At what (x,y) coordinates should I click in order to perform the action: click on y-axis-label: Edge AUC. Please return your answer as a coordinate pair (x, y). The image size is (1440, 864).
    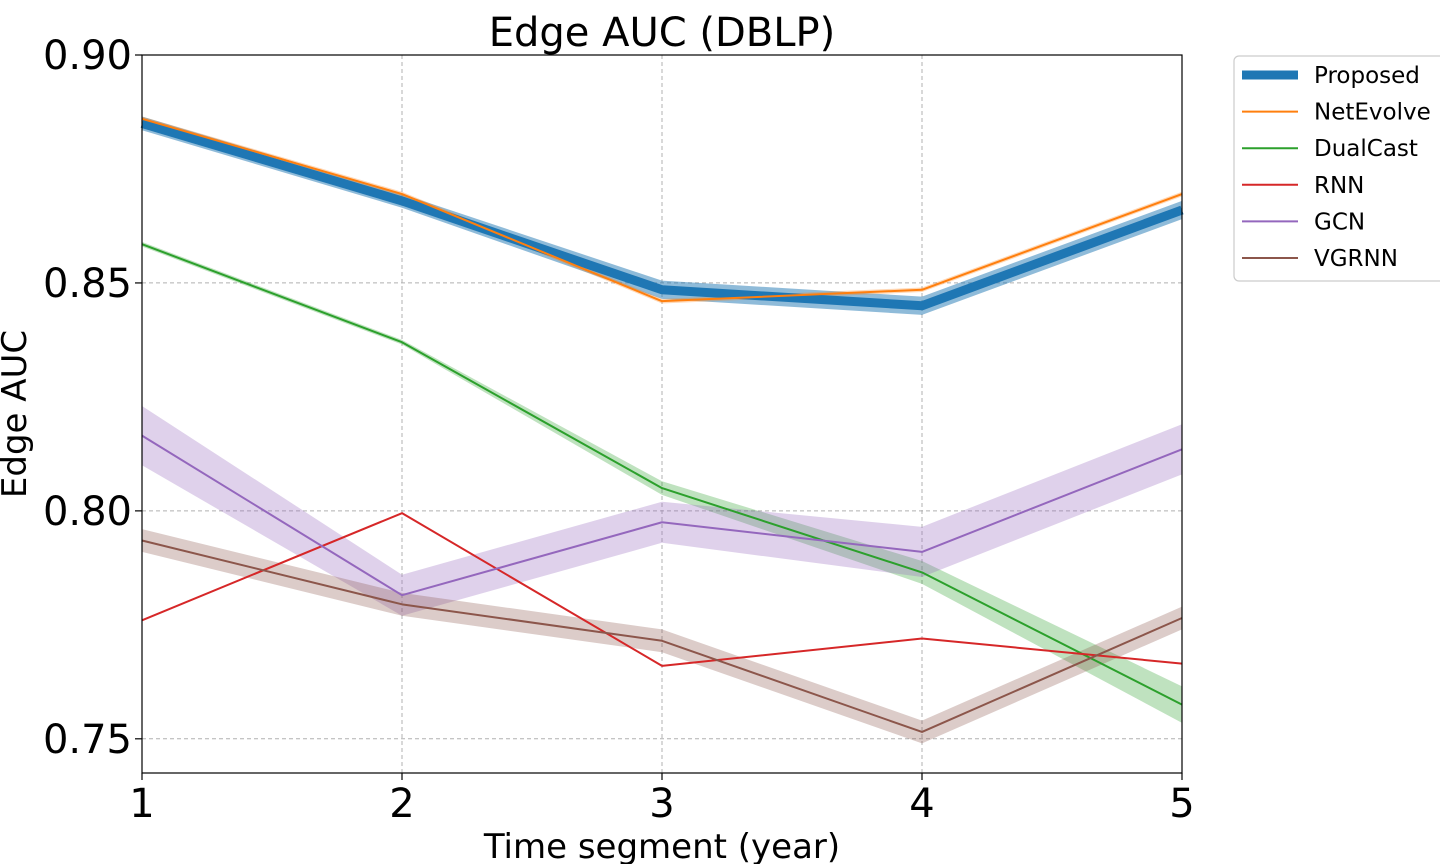
    Looking at the image, I should click on (17, 414).